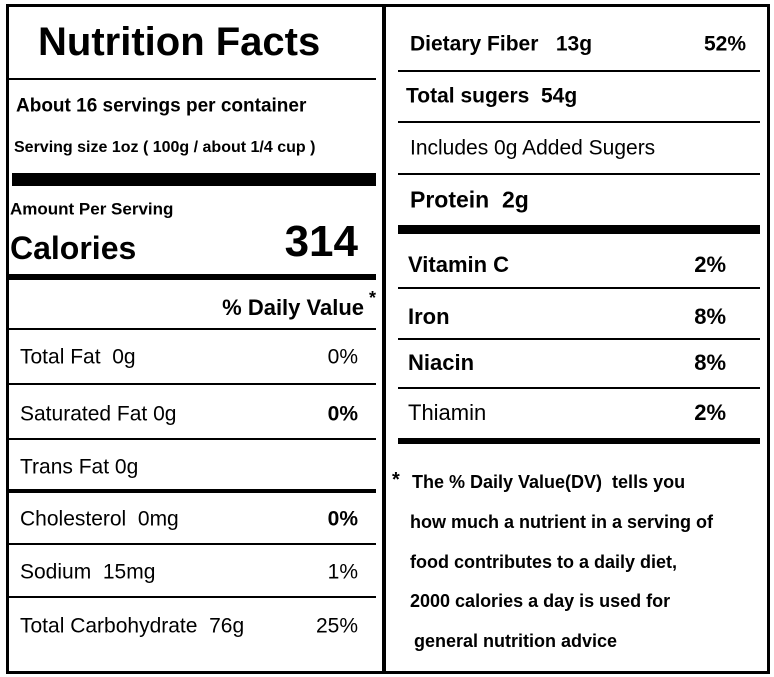 The height and width of the screenshot is (677, 774). Describe the element at coordinates (132, 626) in the screenshot. I see `nutrient-label: Total Carbohydrate 76g` at that location.